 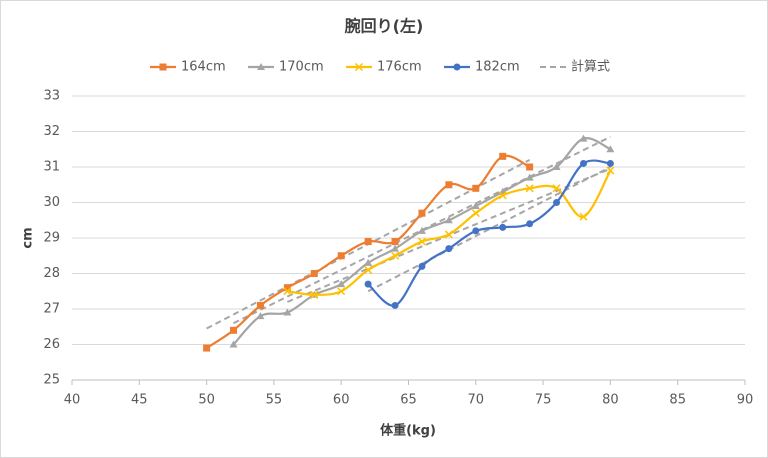 I want to click on y-axis-title: cm, so click(x=28, y=237).